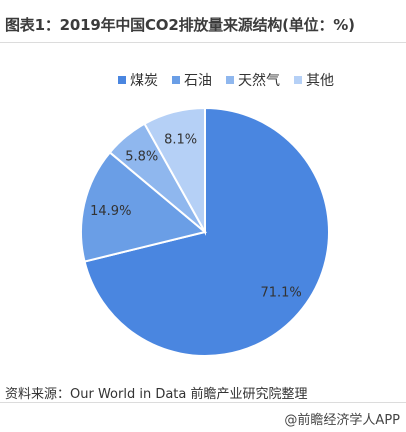 This screenshot has height=432, width=406. I want to click on chart-legend: 煤炭 石油 天然气 其他, so click(226, 80).